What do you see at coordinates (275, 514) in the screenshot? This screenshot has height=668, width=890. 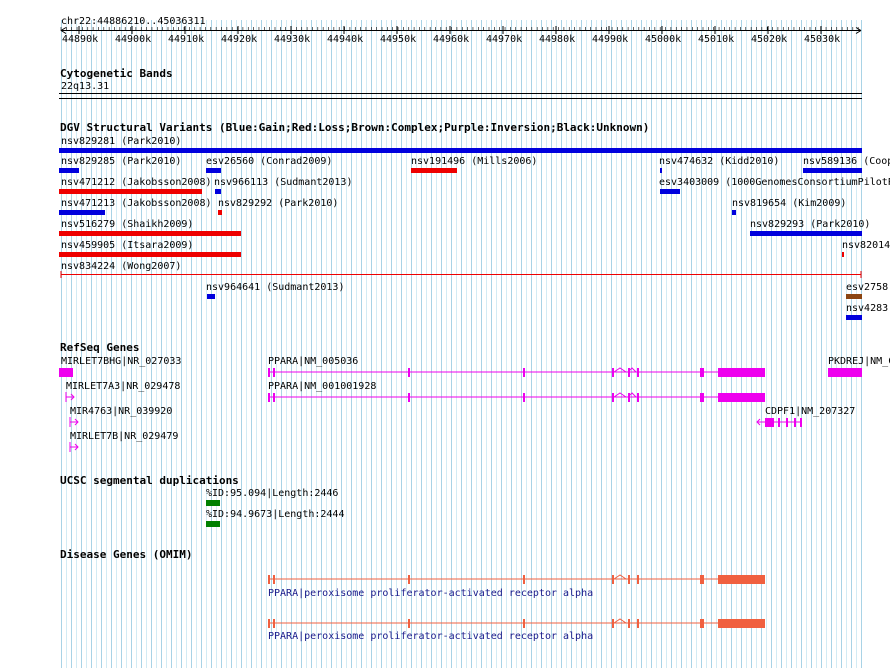 I see `segdup-label: %ID:94.9673|Length:2444` at bounding box center [275, 514].